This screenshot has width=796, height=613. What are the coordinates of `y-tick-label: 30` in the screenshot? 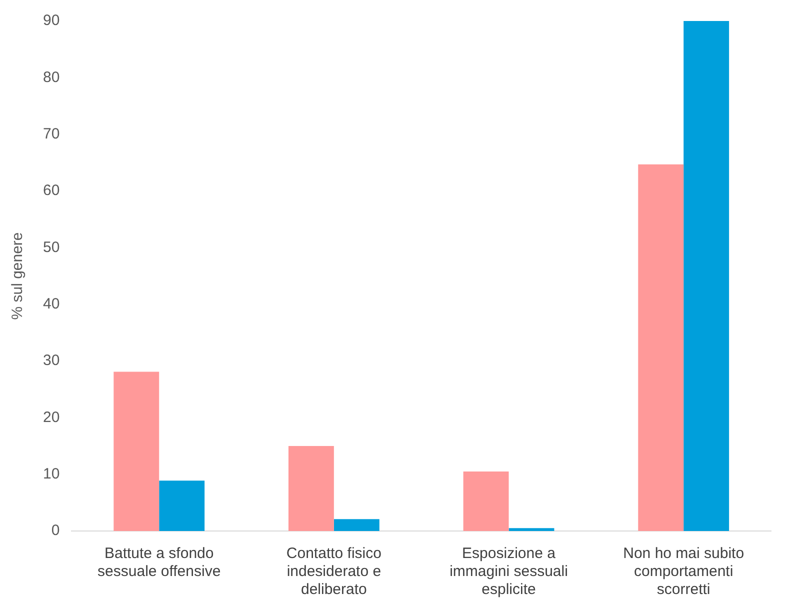 It's located at (51, 361).